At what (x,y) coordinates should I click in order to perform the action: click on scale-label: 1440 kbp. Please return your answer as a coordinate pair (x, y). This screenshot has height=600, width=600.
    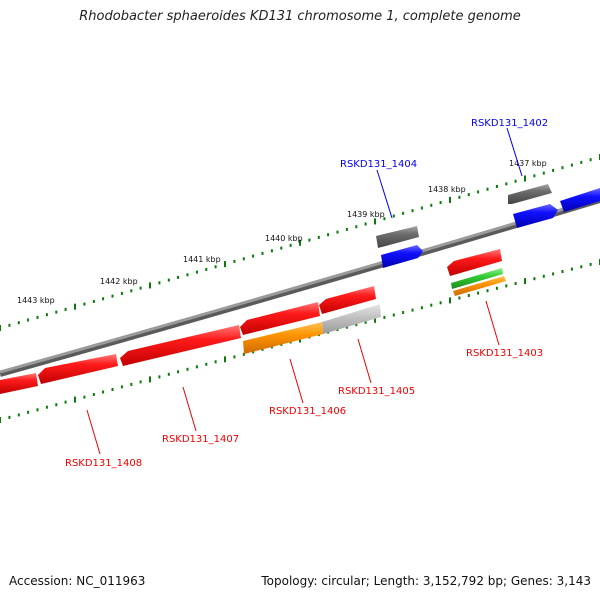
    Looking at the image, I should click on (284, 238).